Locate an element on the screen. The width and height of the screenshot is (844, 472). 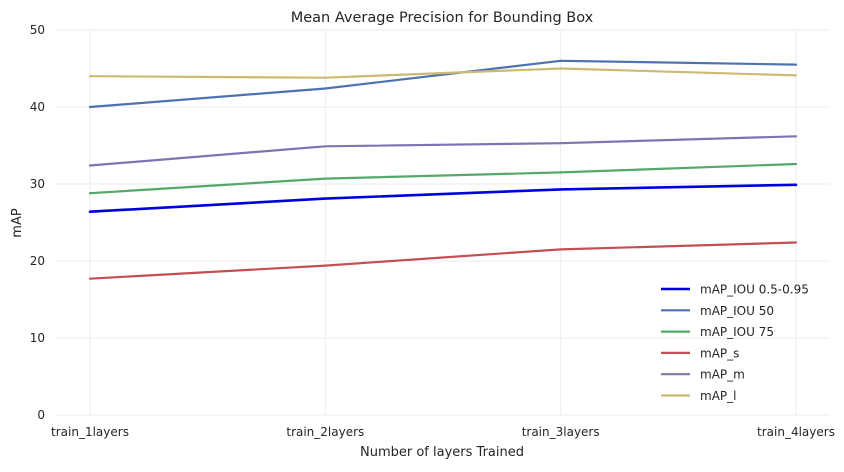
x-tick-label: train_1layers is located at coordinates (90, 432).